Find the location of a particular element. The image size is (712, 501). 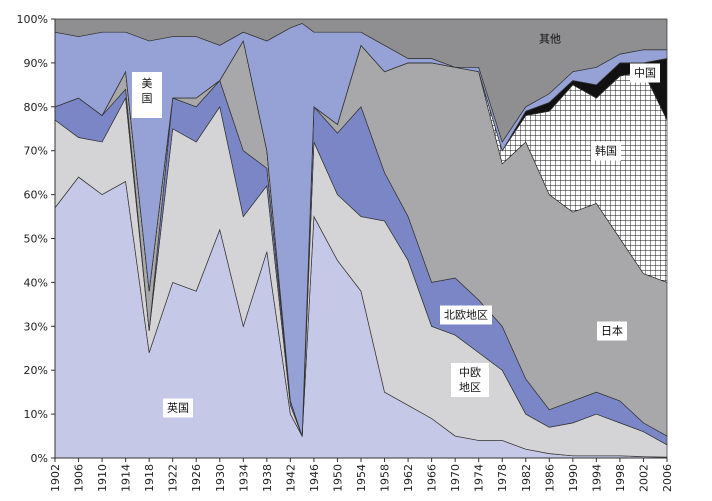

x-tick-label: 1938 is located at coordinates (267, 478).